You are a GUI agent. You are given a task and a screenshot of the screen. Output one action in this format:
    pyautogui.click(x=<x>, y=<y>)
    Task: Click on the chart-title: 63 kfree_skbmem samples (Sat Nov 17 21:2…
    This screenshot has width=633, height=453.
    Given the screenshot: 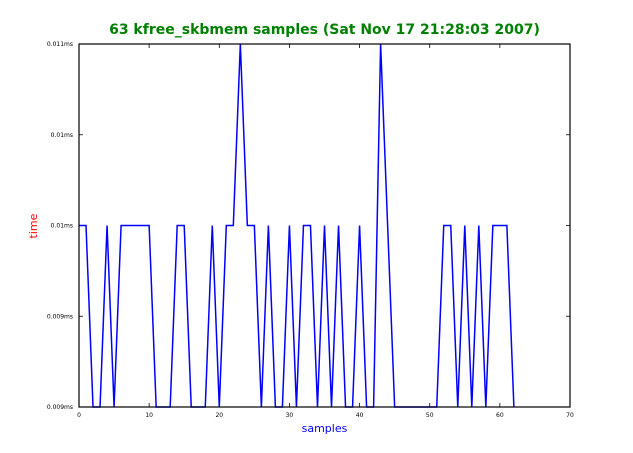 What is the action you would take?
    pyautogui.click(x=324, y=30)
    